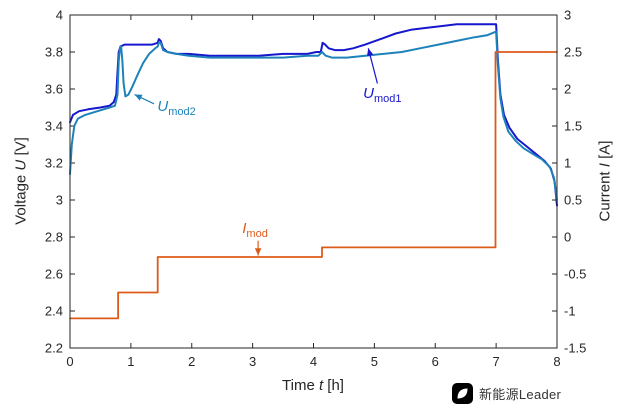 The height and width of the screenshot is (417, 626). Describe the element at coordinates (21, 197) in the screenshot. I see `left-y-axis-label-pre: Voltage` at that location.